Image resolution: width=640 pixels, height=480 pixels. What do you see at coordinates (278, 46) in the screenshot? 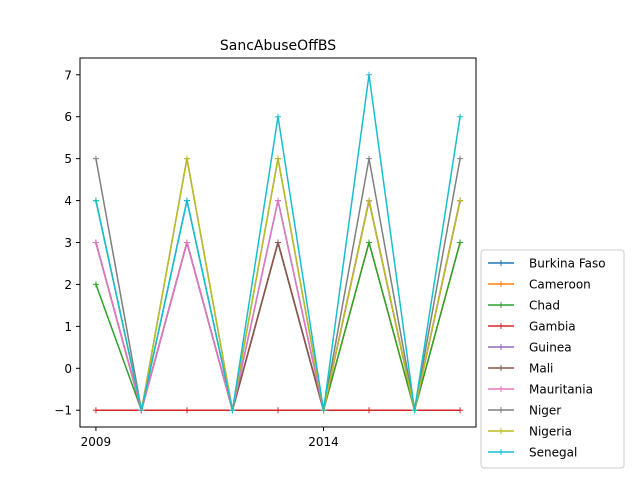
I see `chart-title: SancAbuseOffBS` at bounding box center [278, 46].